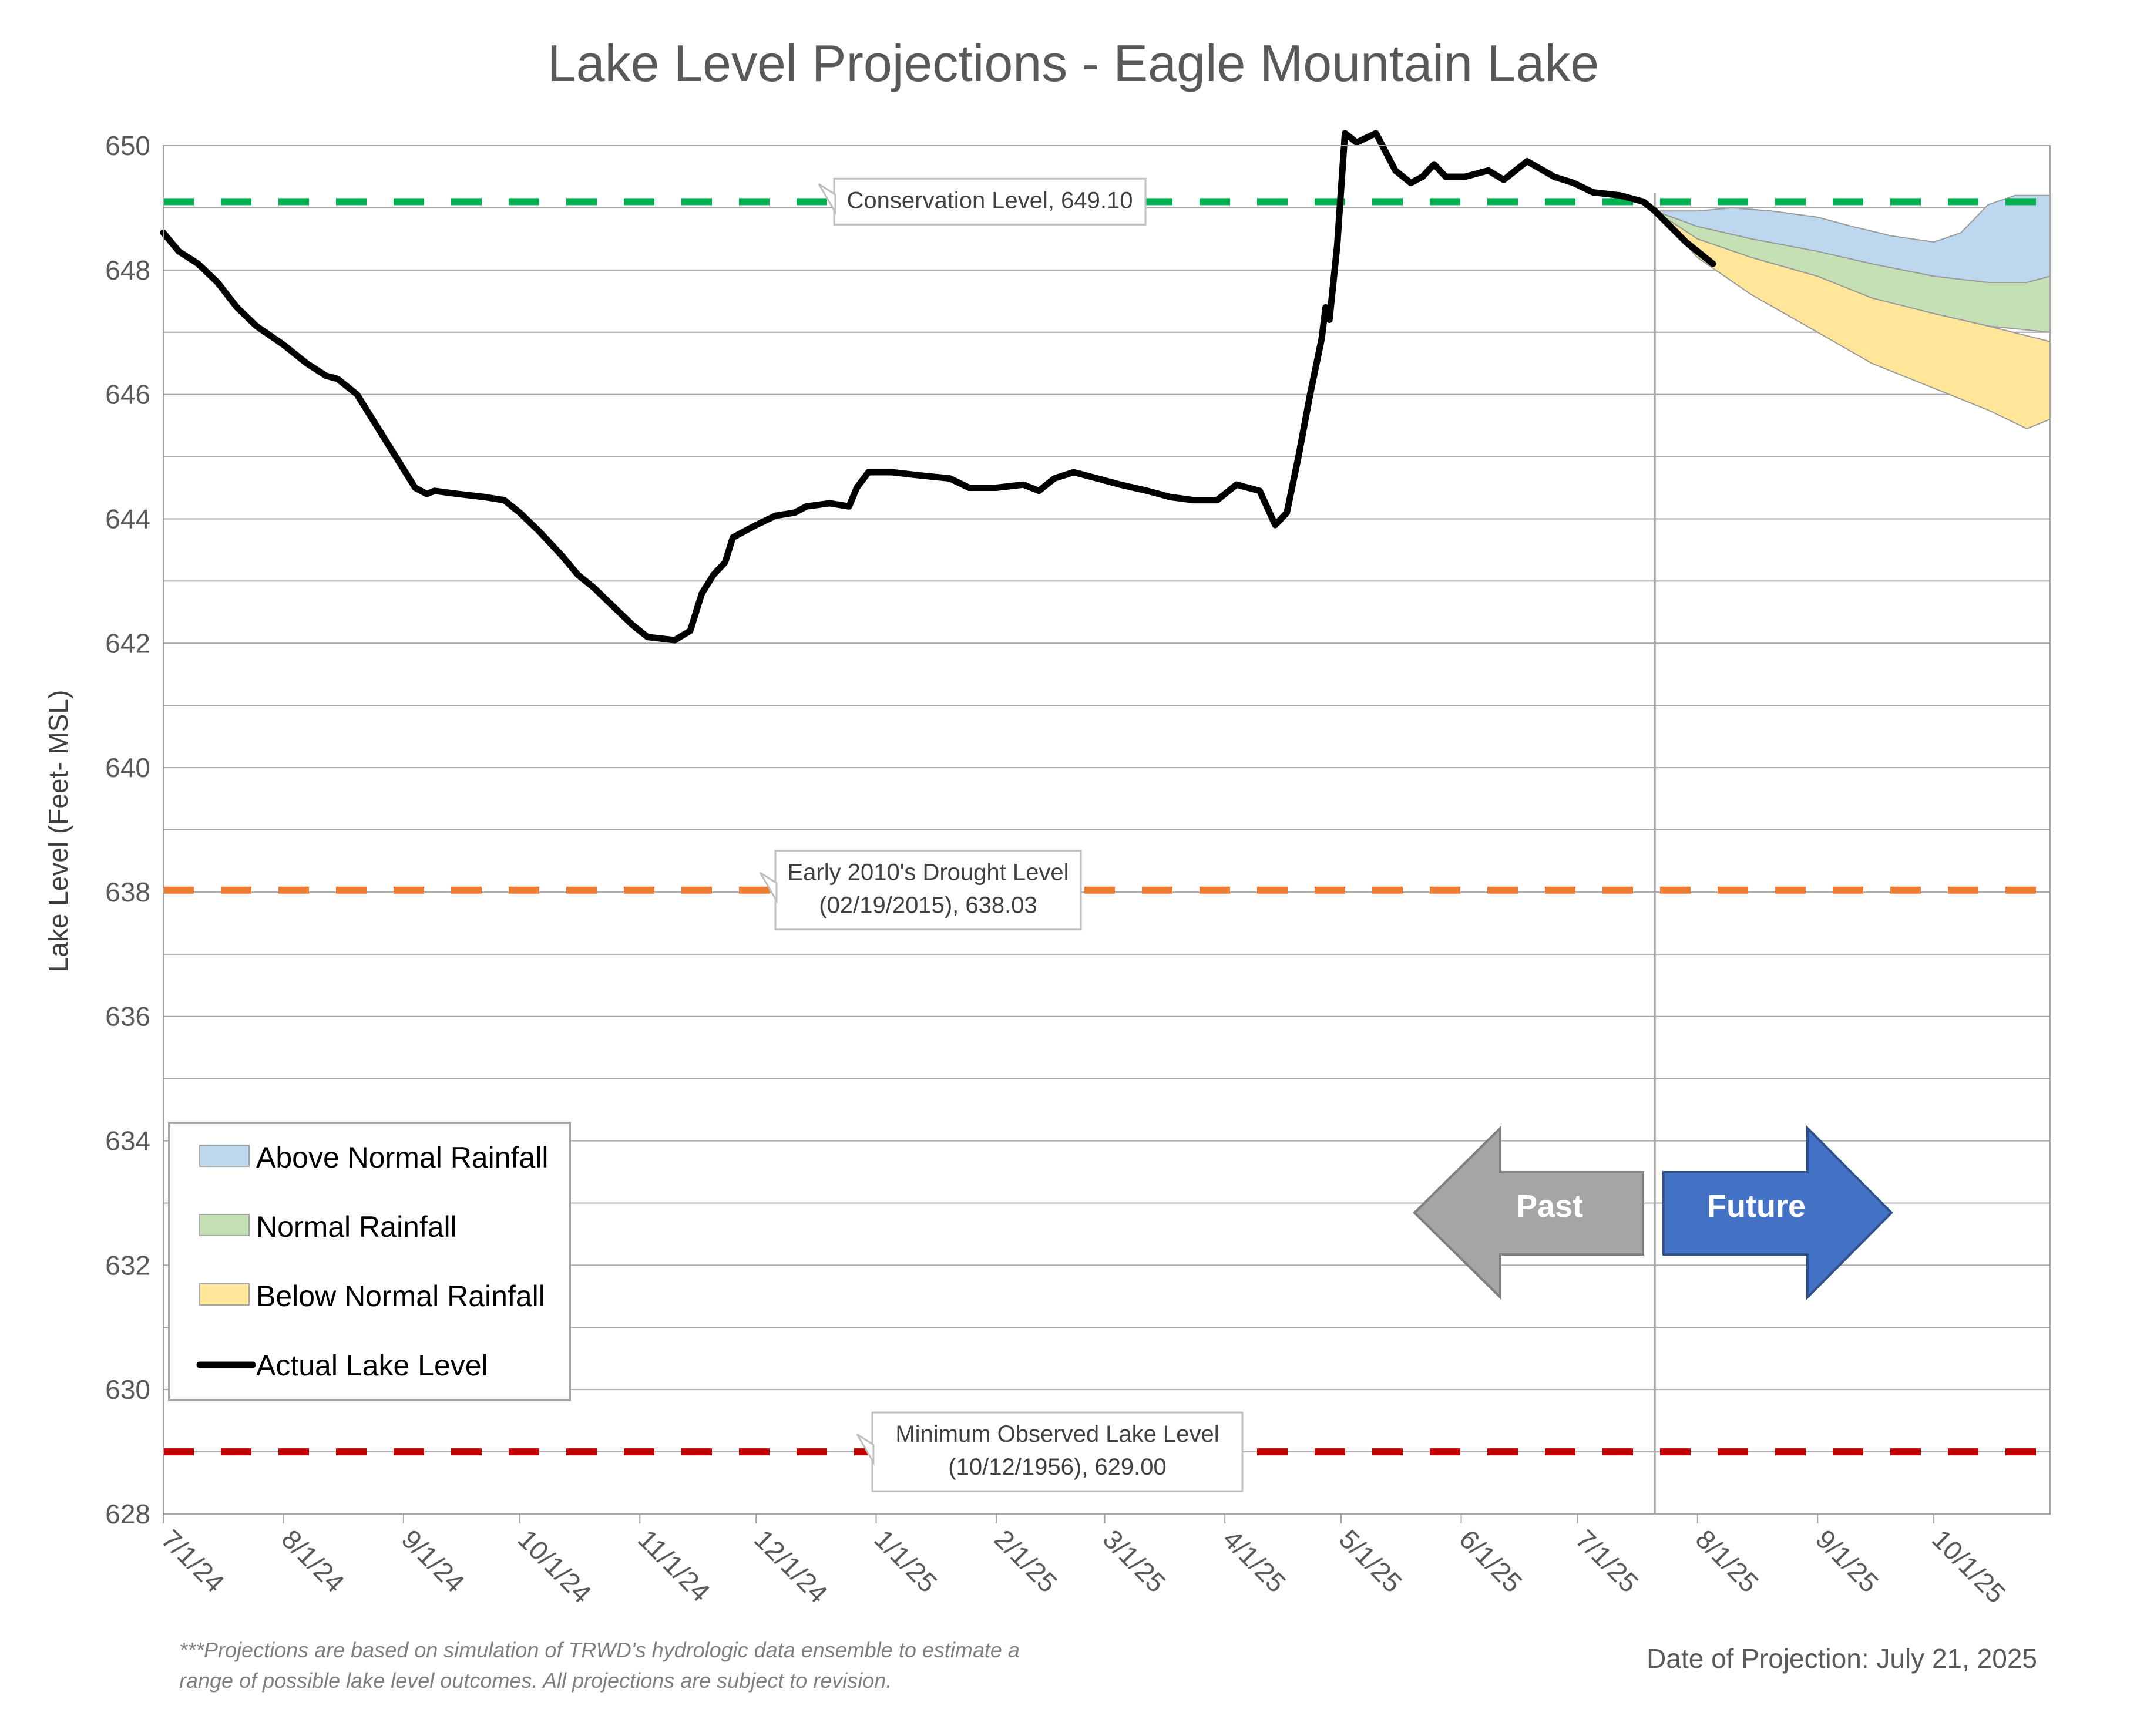 This screenshot has width=2147, height=1736. I want to click on legend-label: Normal Rainfall, so click(356, 1226).